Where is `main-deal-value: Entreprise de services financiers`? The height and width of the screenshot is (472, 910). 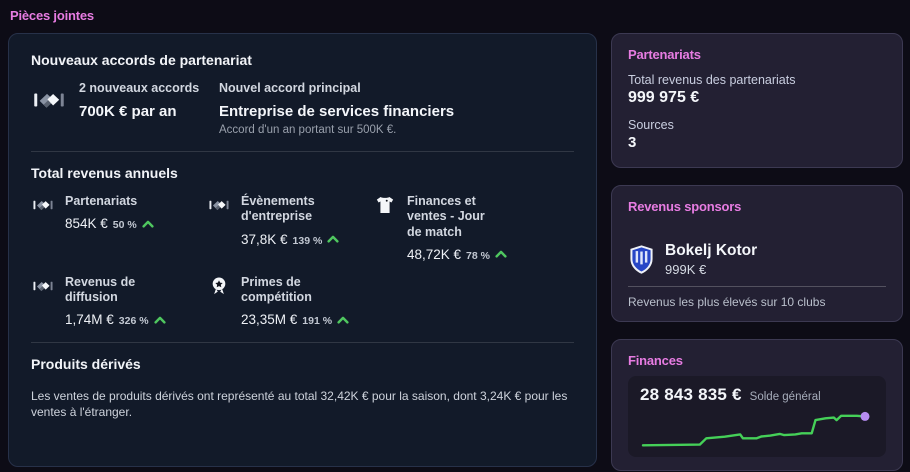 main-deal-value: Entreprise de services financiers is located at coordinates (337, 111).